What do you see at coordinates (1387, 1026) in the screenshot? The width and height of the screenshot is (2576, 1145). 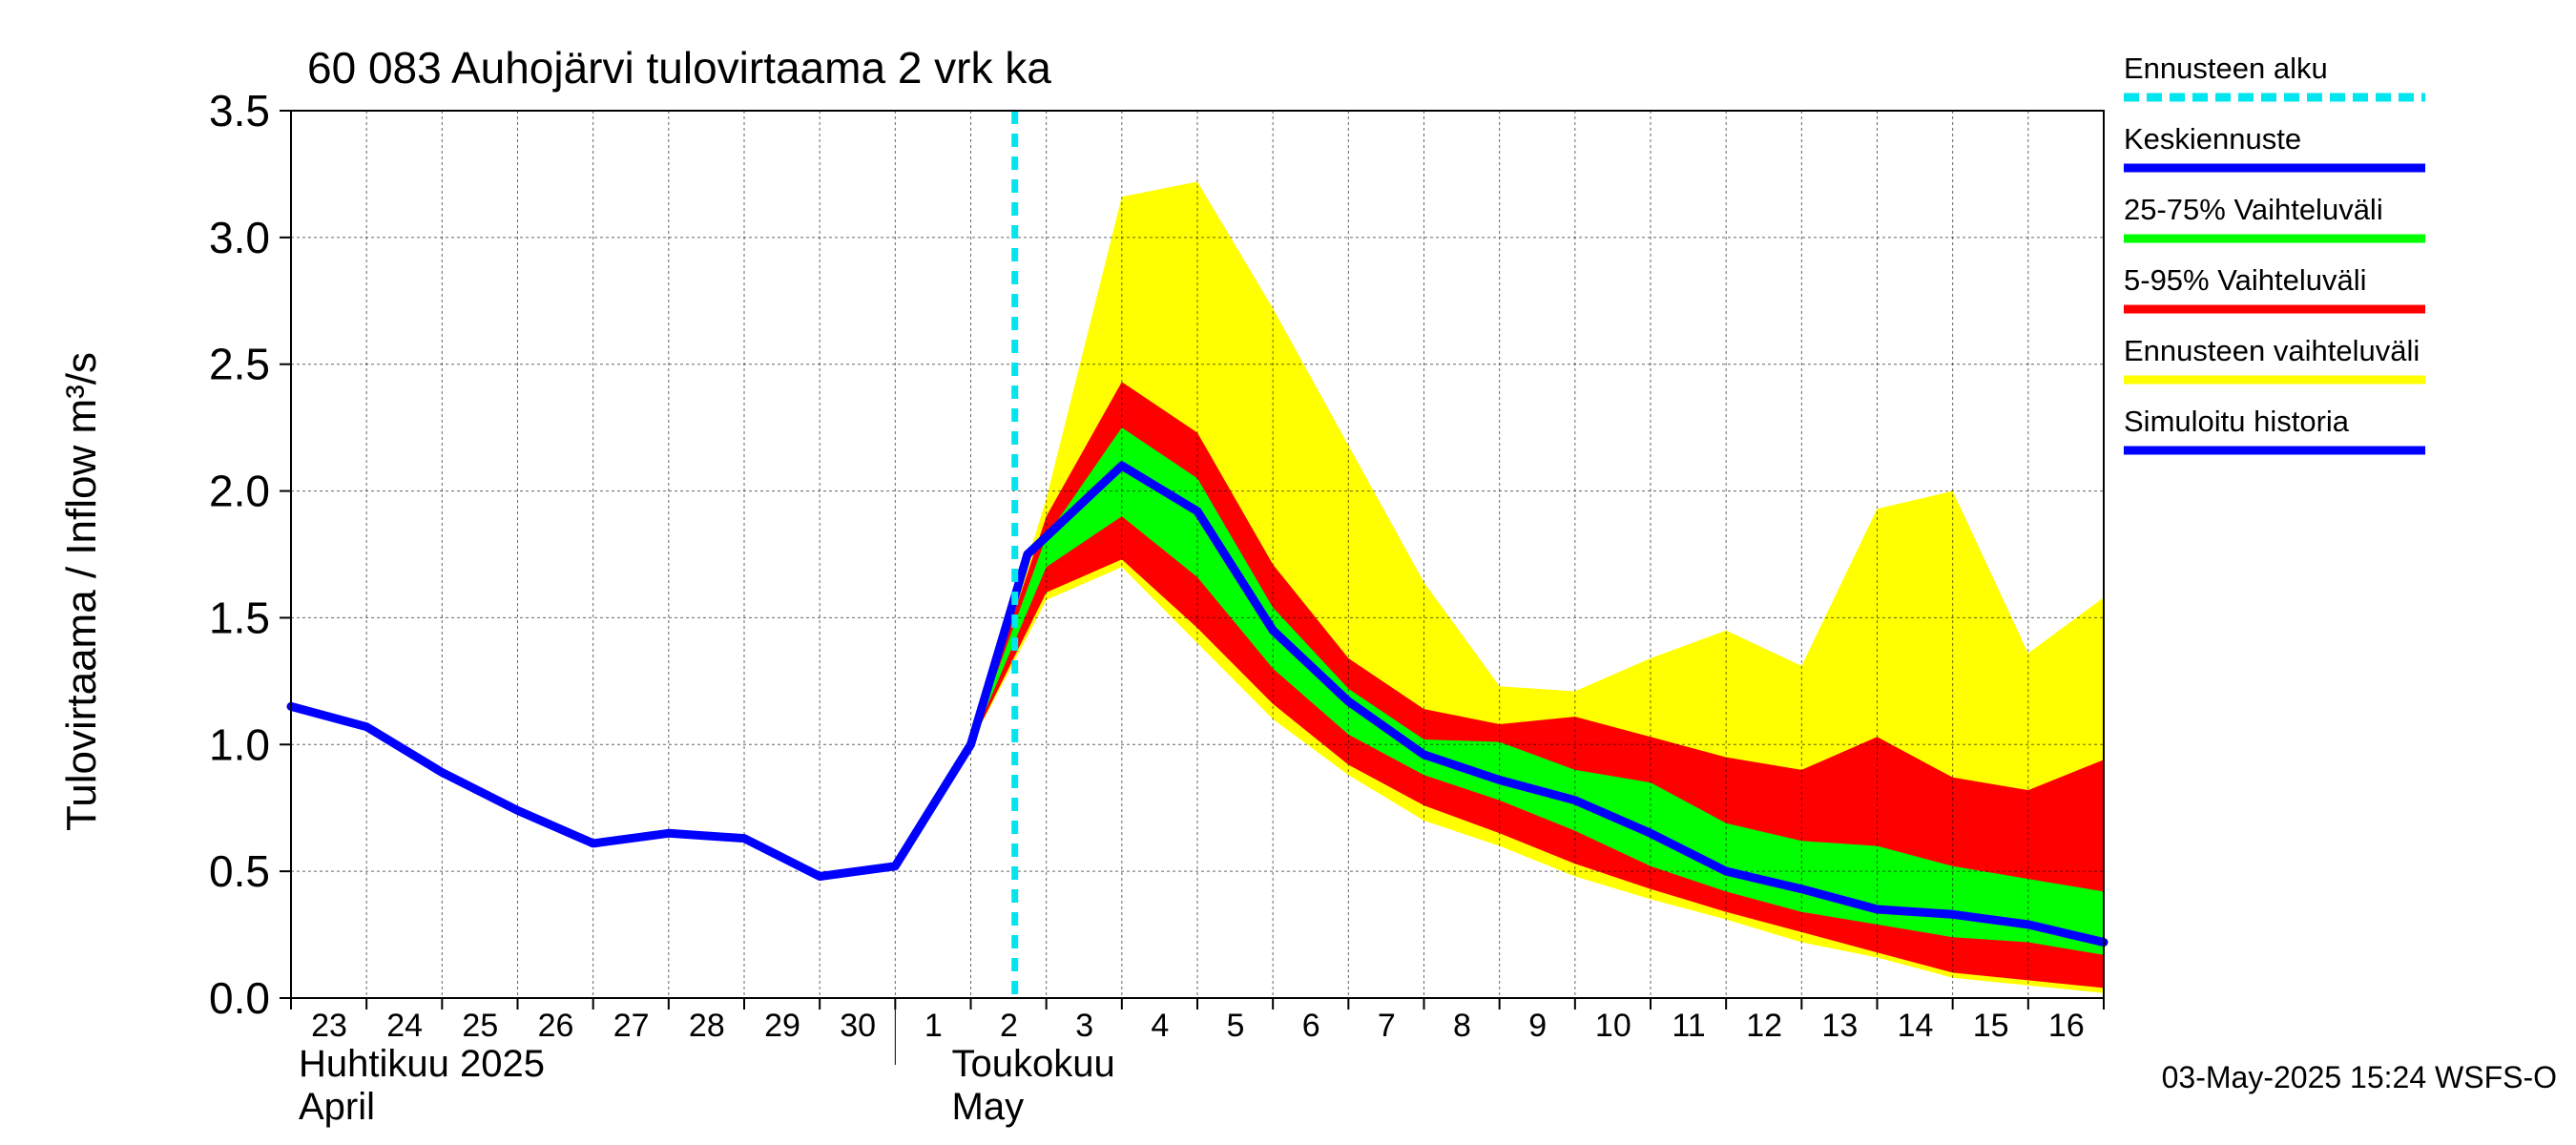 I see `x-tick-label: 7` at bounding box center [1387, 1026].